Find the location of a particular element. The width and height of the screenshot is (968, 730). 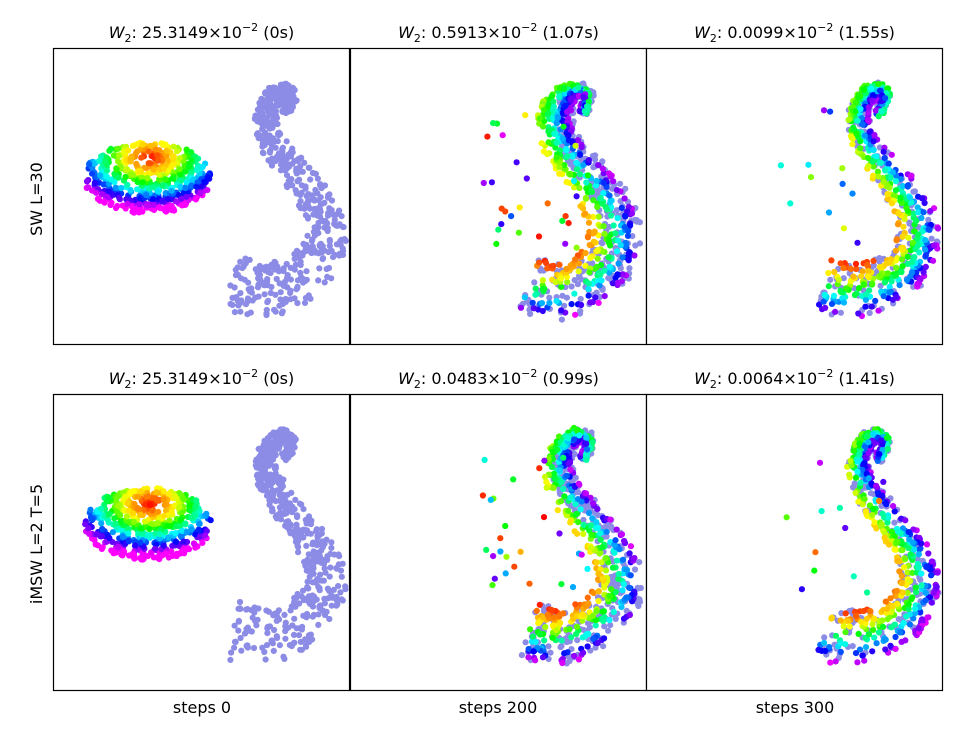

scatter-points is located at coordinates (215, 544).